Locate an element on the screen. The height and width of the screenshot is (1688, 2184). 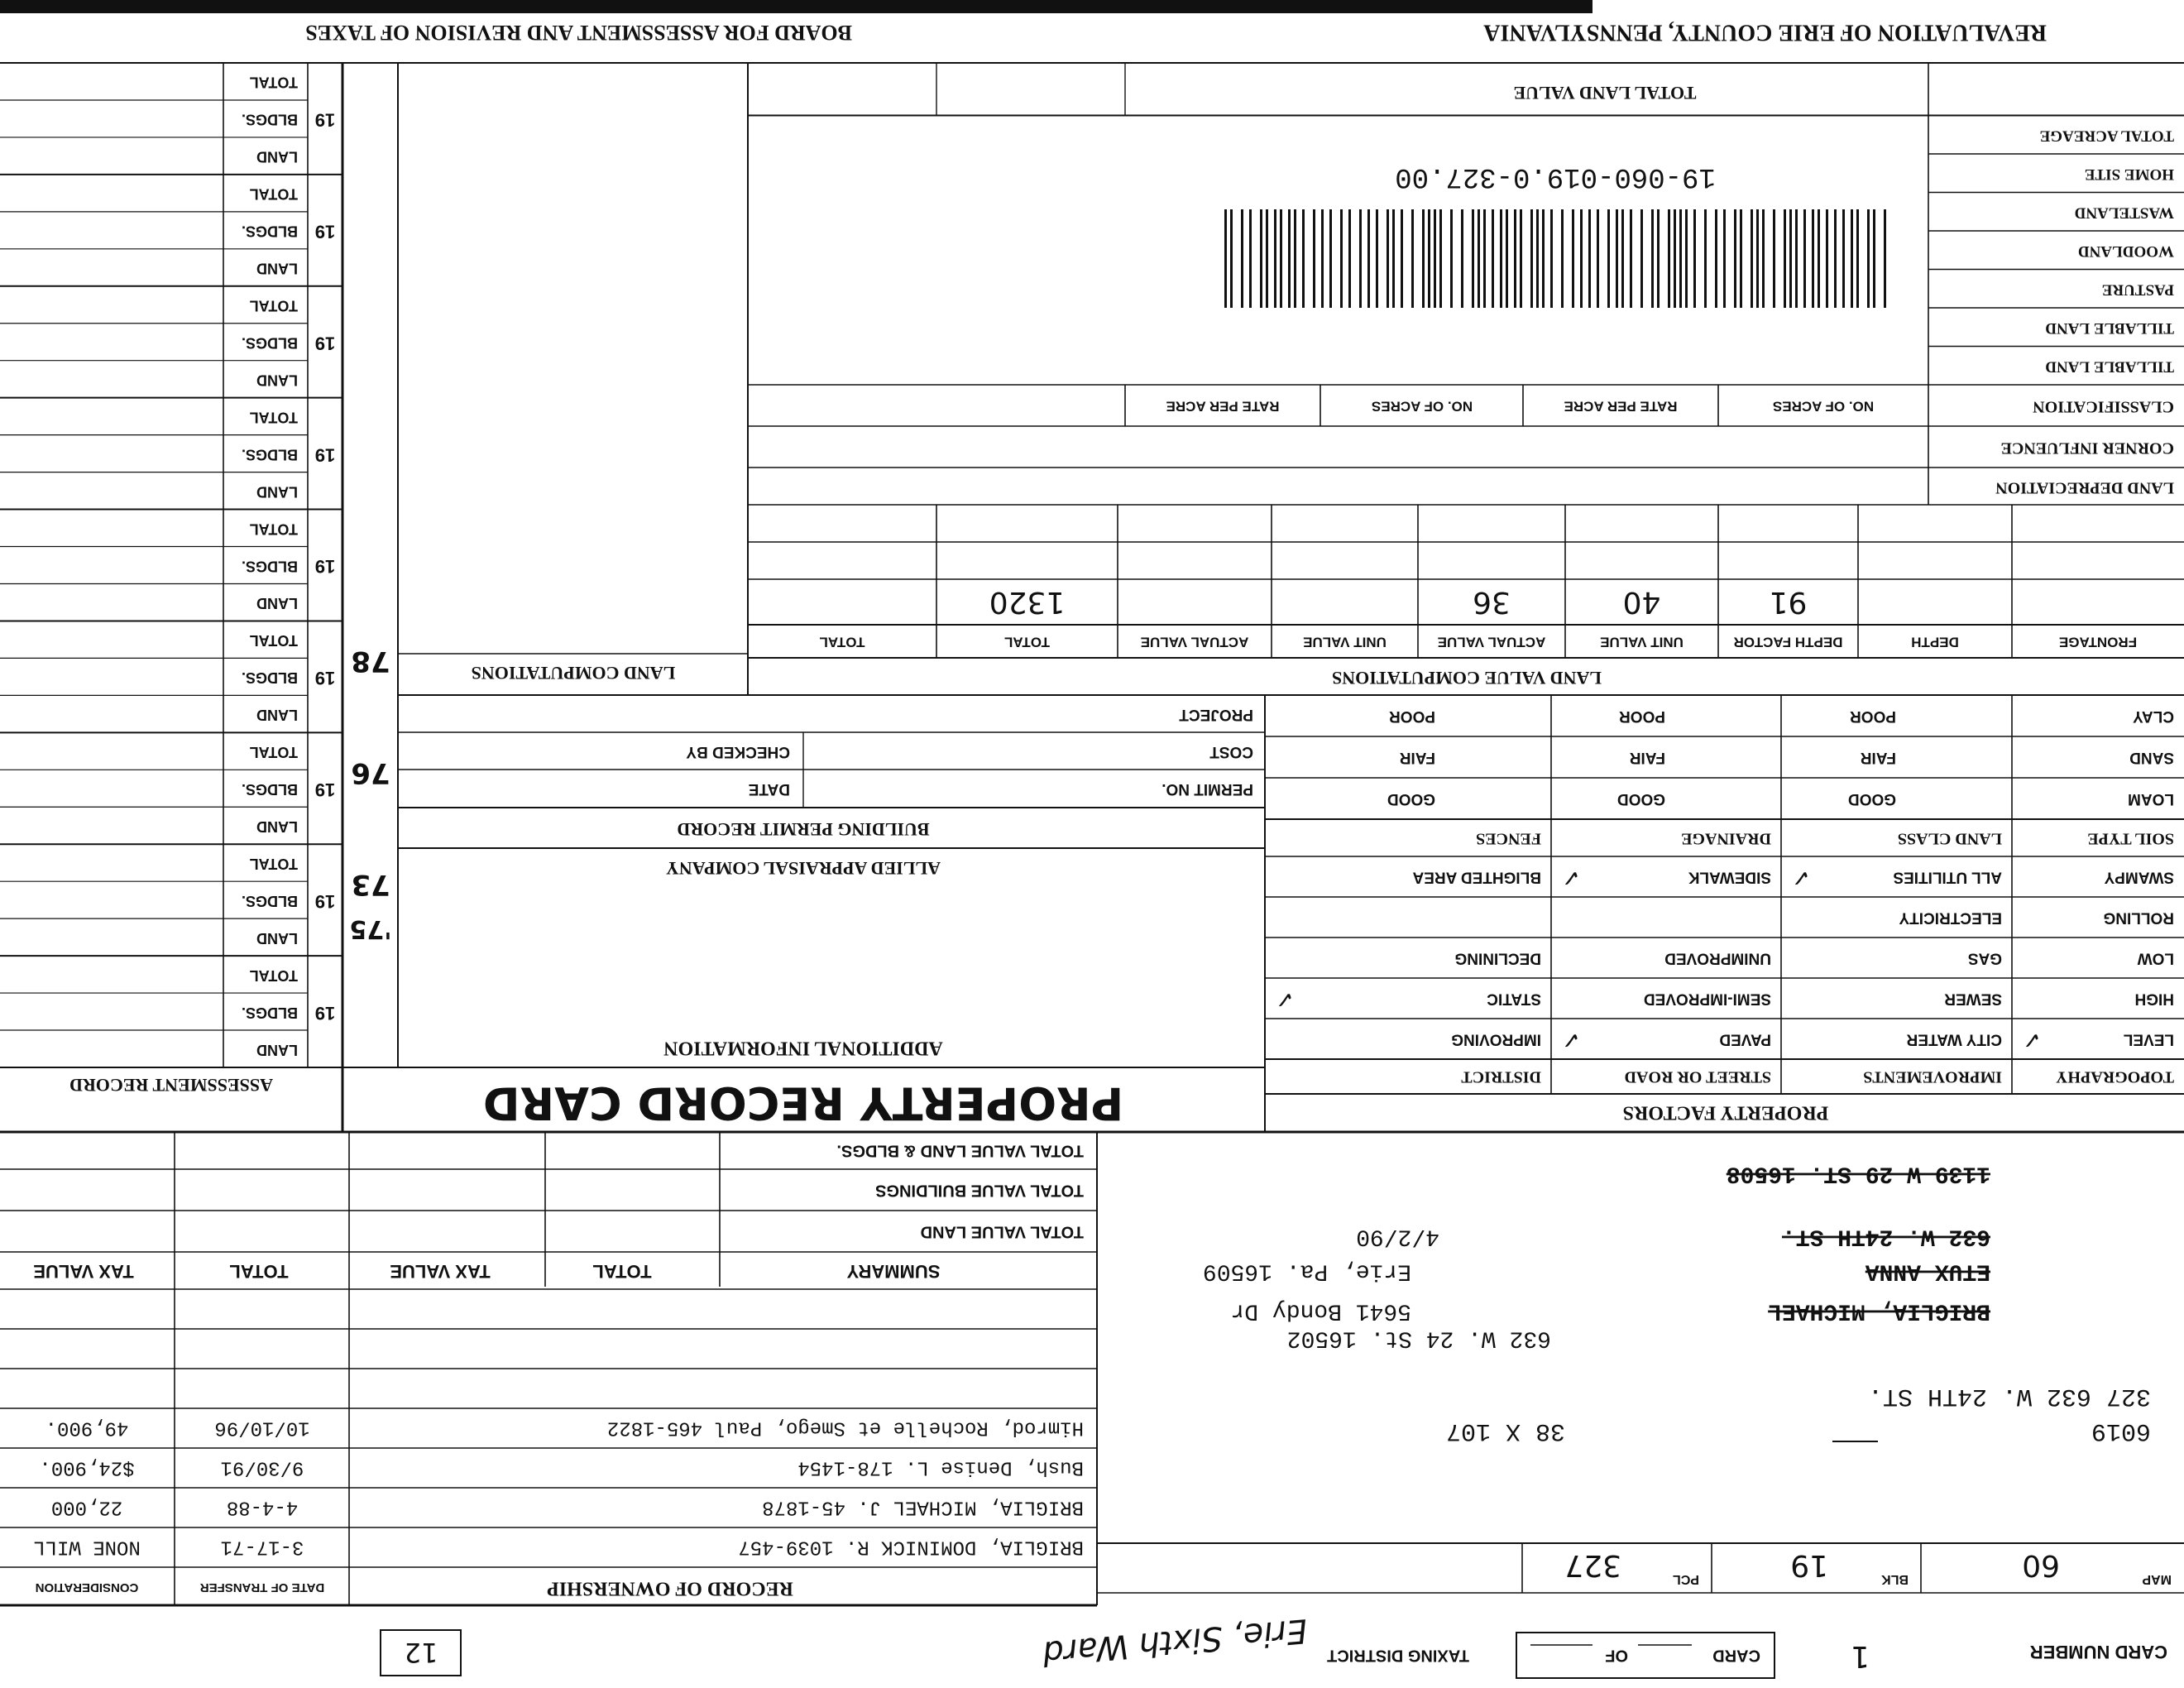
column-header: ACTUAL VALUE is located at coordinates (1492, 642).